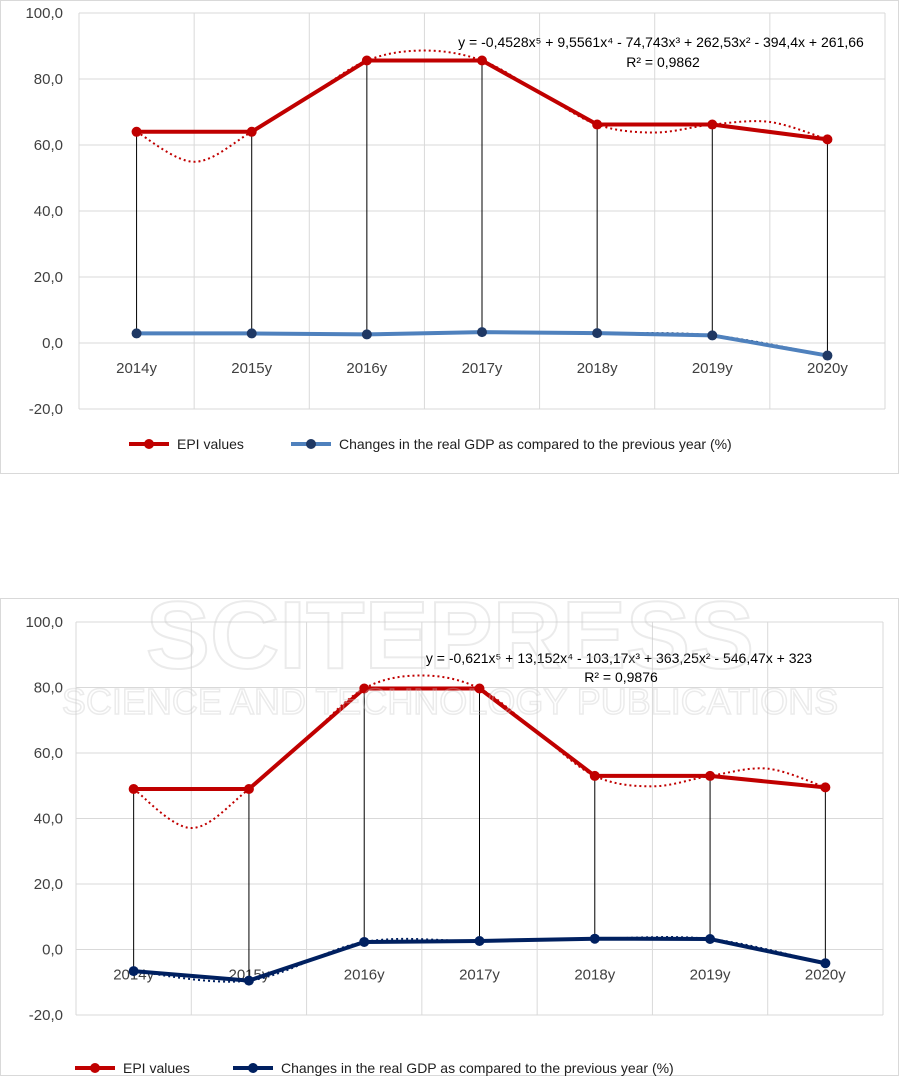  Describe the element at coordinates (136, 368) in the screenshot. I see `x-tick-label: 2014y` at that location.